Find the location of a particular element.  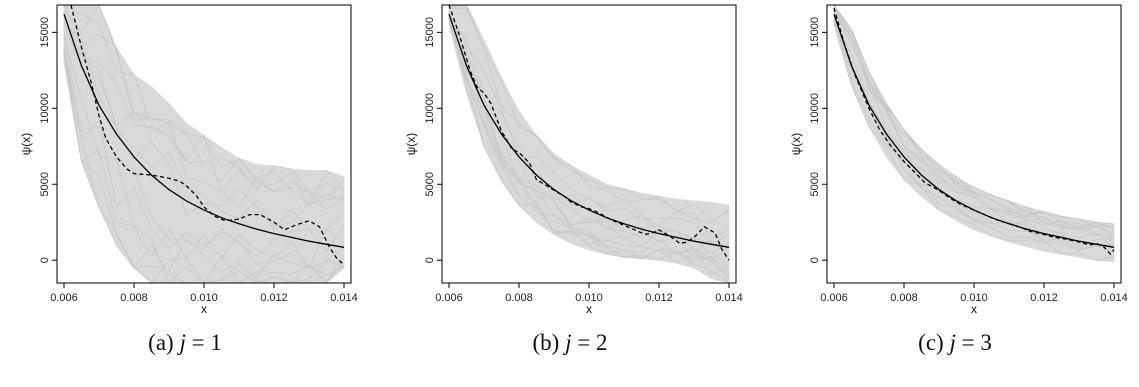

panel-caption: (c) j = 3 is located at coordinates (954, 343).